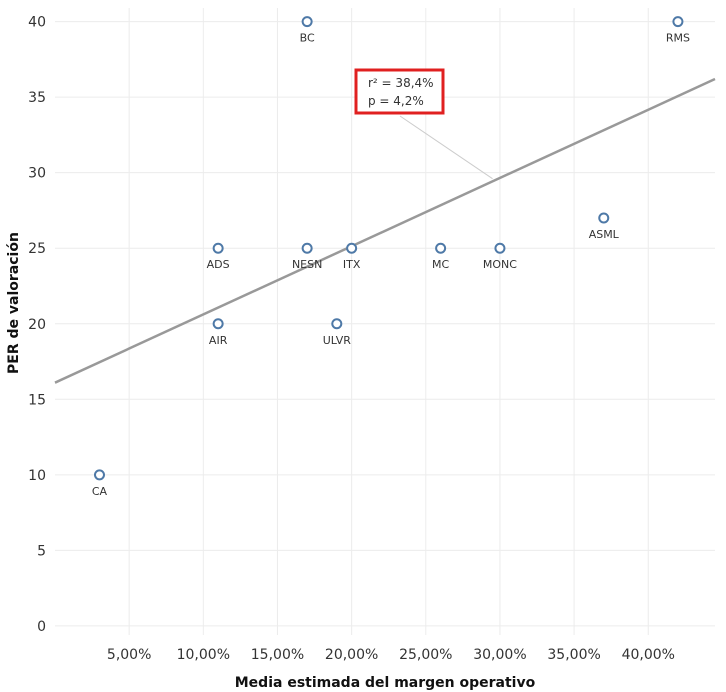 The width and height of the screenshot is (726, 692). Describe the element at coordinates (440, 264) in the screenshot. I see `data-point-label: MC` at that location.